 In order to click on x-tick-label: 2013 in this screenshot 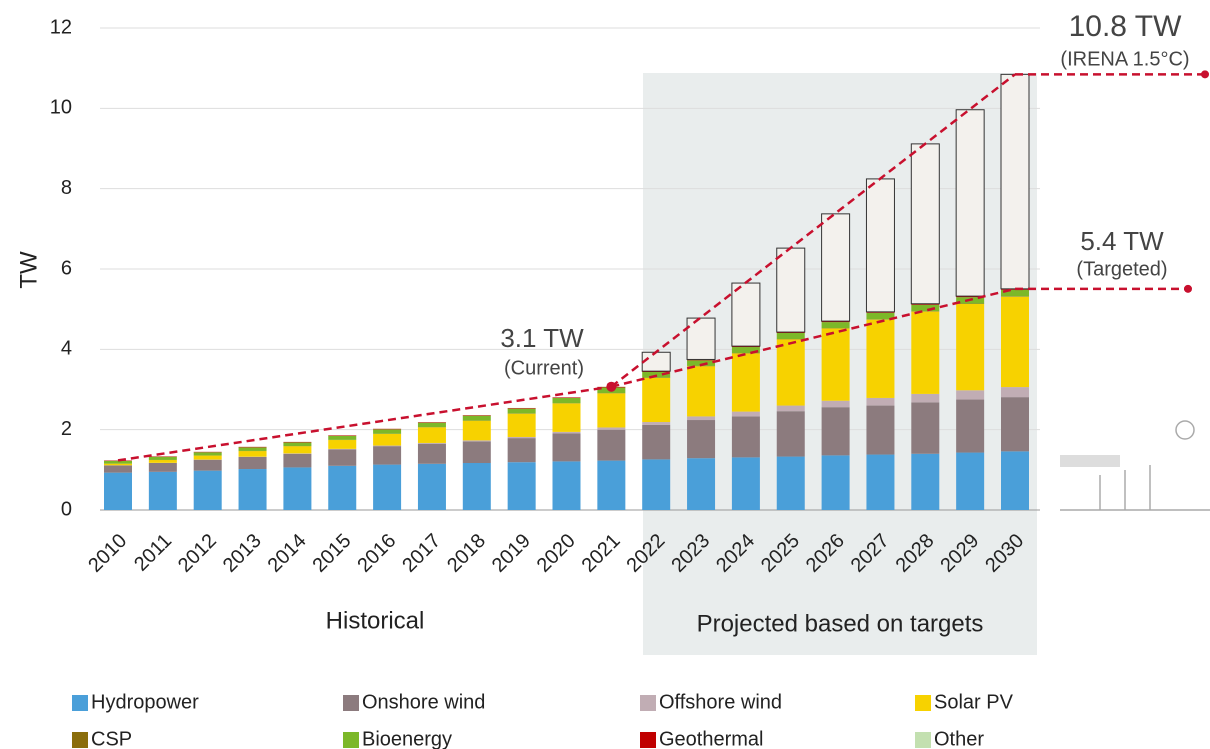, I will do `click(242, 553)`.